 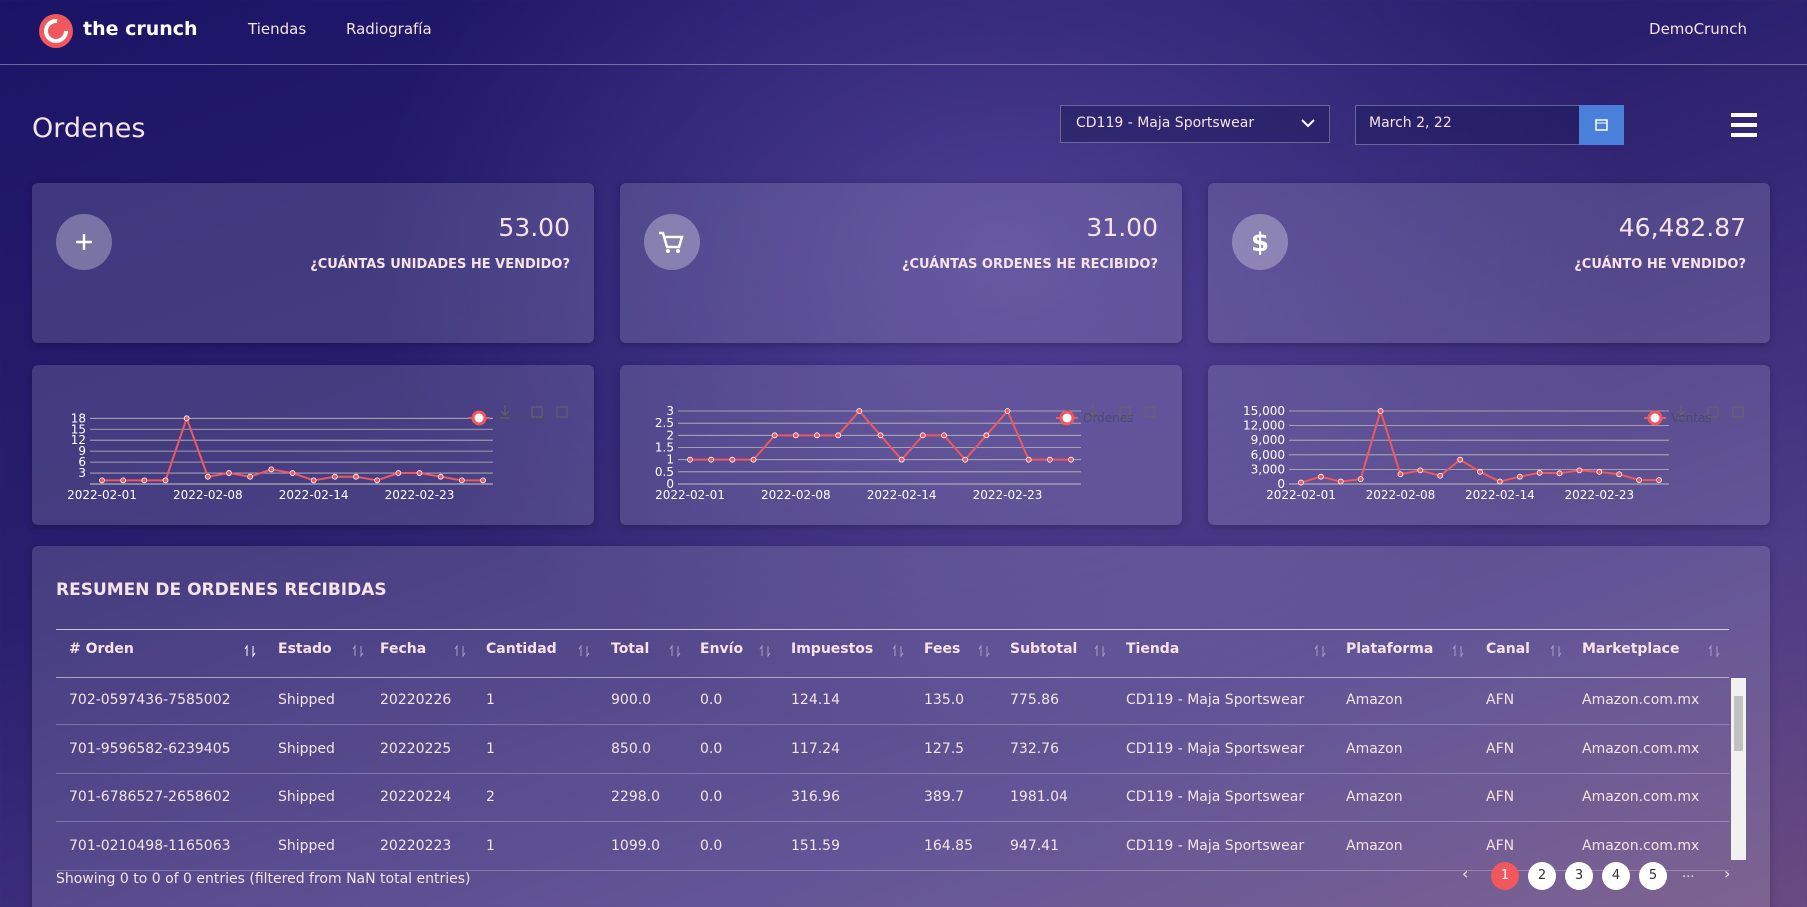 What do you see at coordinates (140, 29) in the screenshot?
I see `brand: the crunch` at bounding box center [140, 29].